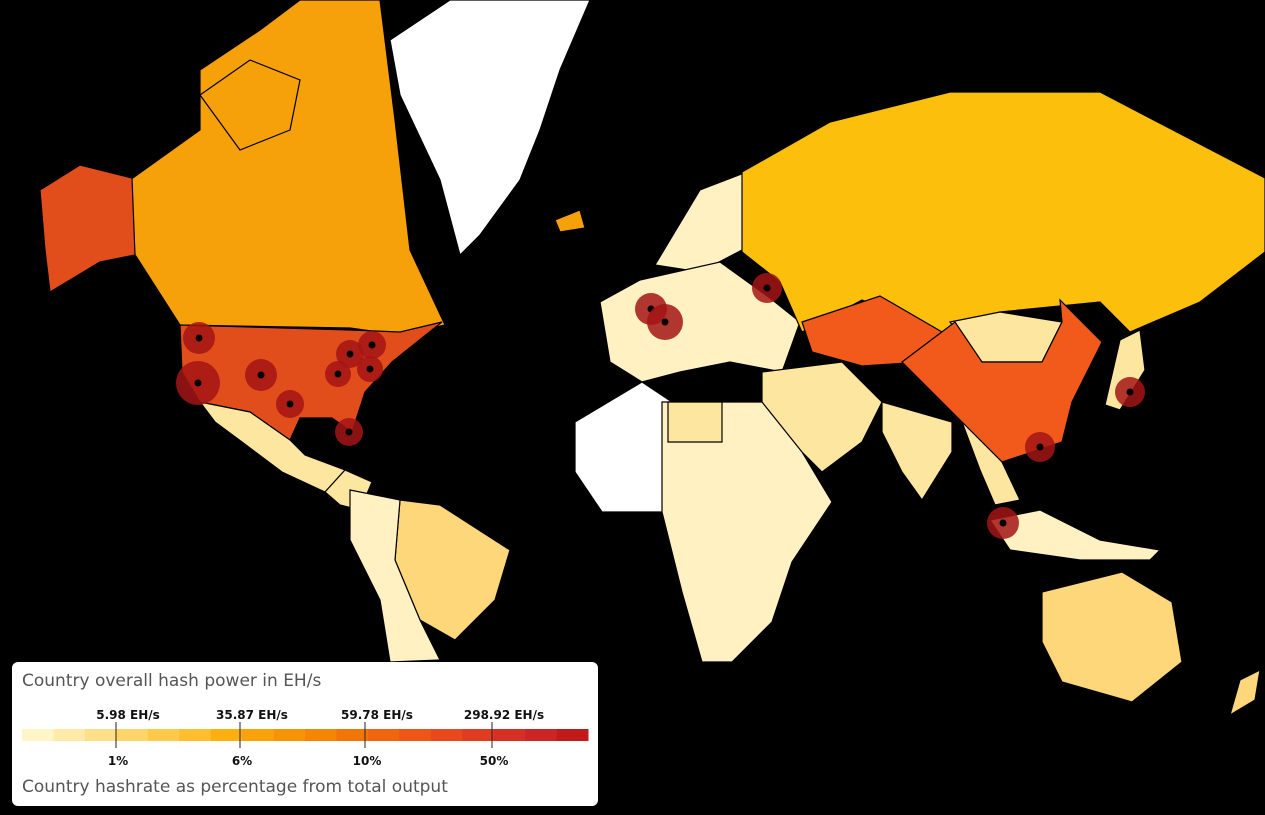 The height and width of the screenshot is (815, 1265). I want to click on scale-top-label: 59.78 EH/s, so click(377, 715).